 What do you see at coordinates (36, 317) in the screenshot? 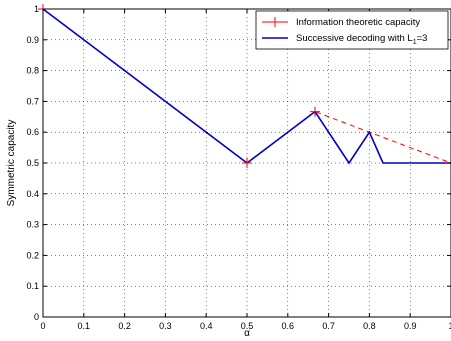
I see `y-tick-label: 0` at bounding box center [36, 317].